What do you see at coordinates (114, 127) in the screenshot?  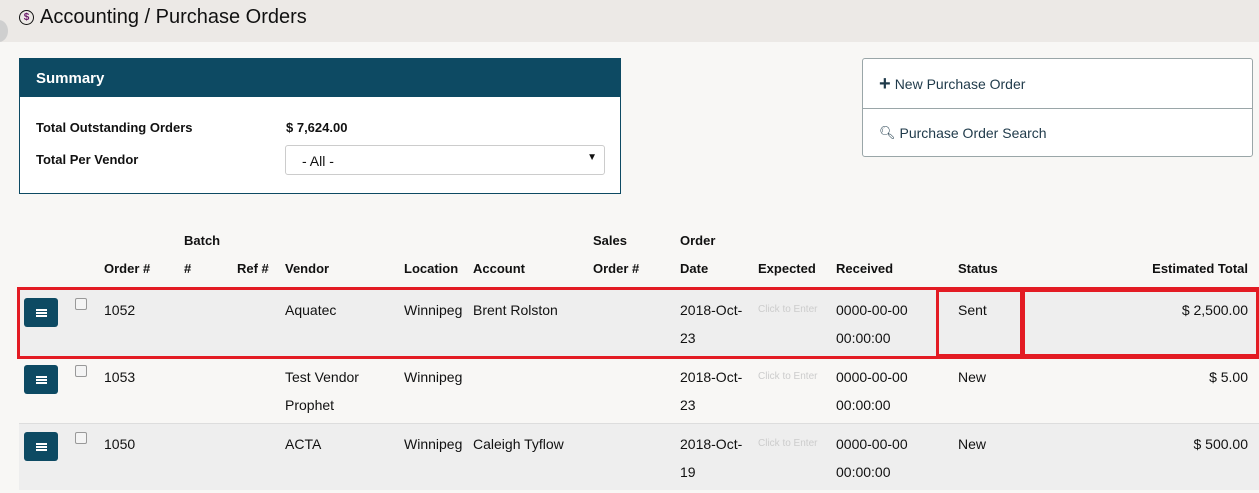 I see `outstanding-label: Total Outstanding Orders` at bounding box center [114, 127].